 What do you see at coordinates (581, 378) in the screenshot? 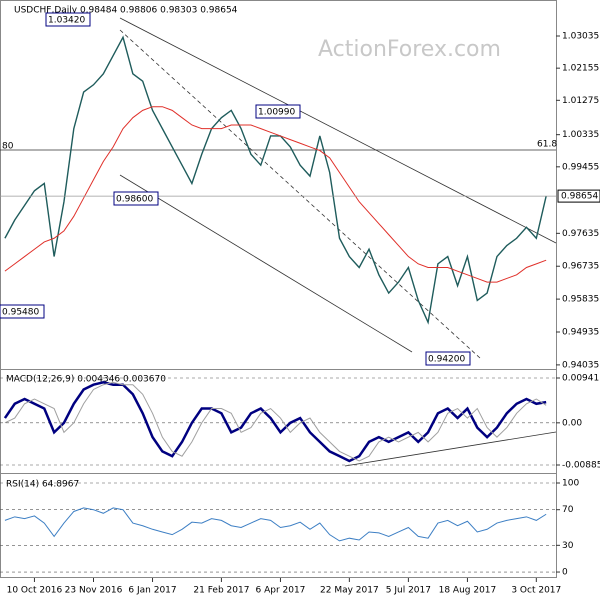
I see `y-tick-label: 0.009411` at bounding box center [581, 378].